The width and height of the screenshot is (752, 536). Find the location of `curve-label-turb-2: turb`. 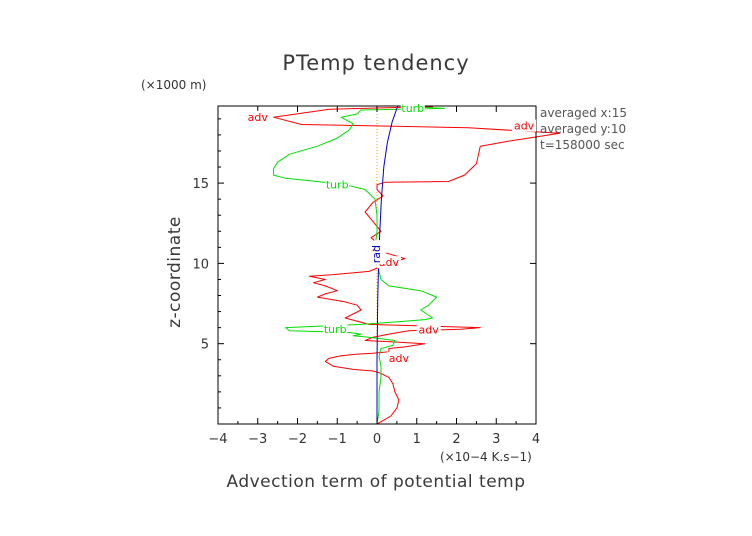

curve-label-turb-2: turb is located at coordinates (412, 108).